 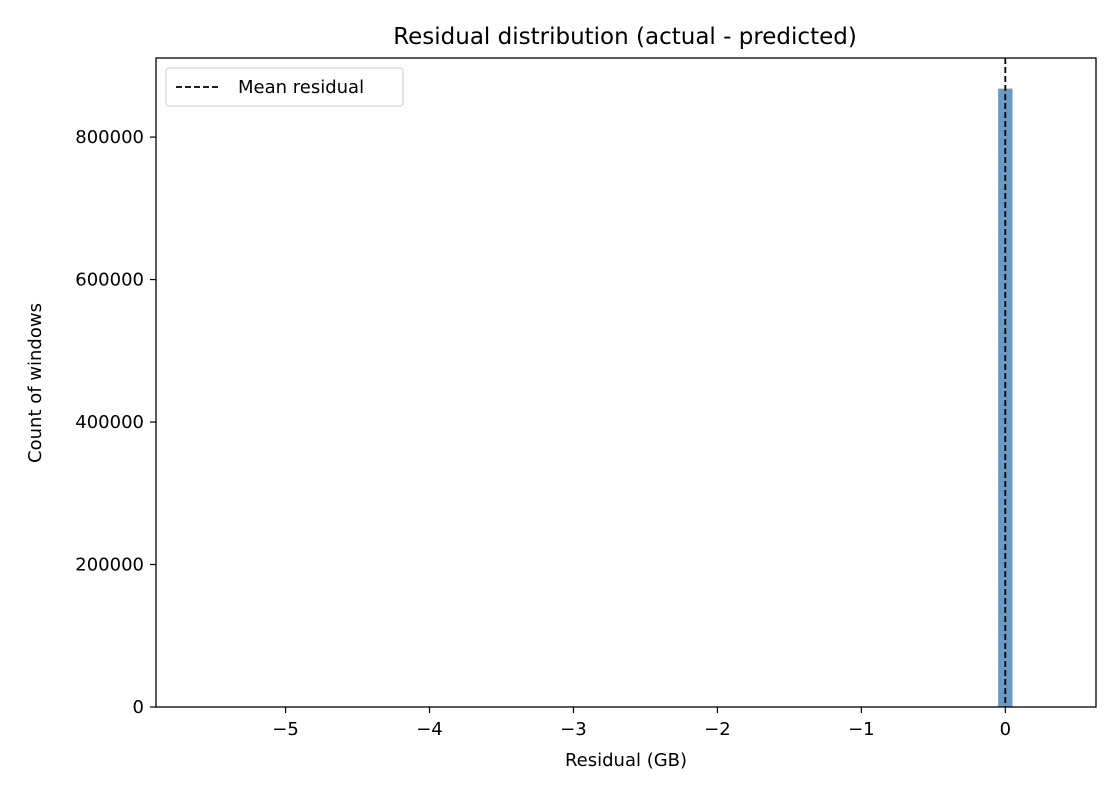 What do you see at coordinates (109, 422) in the screenshot?
I see `y-tick-label: 400000` at bounding box center [109, 422].